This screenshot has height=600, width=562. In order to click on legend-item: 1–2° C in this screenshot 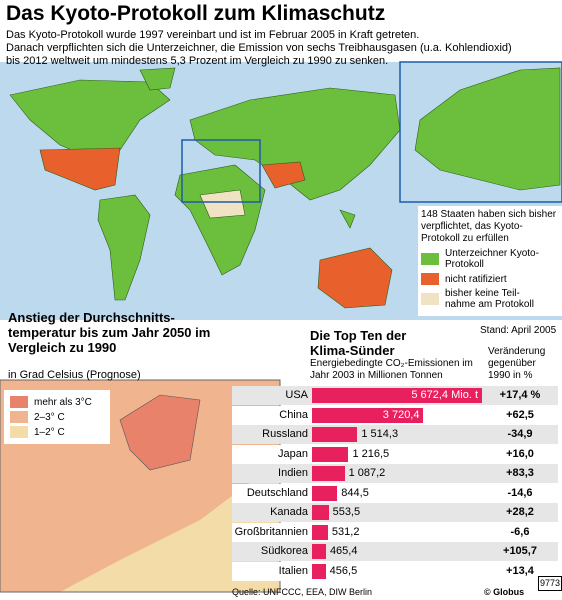, I will do `click(57, 432)`.